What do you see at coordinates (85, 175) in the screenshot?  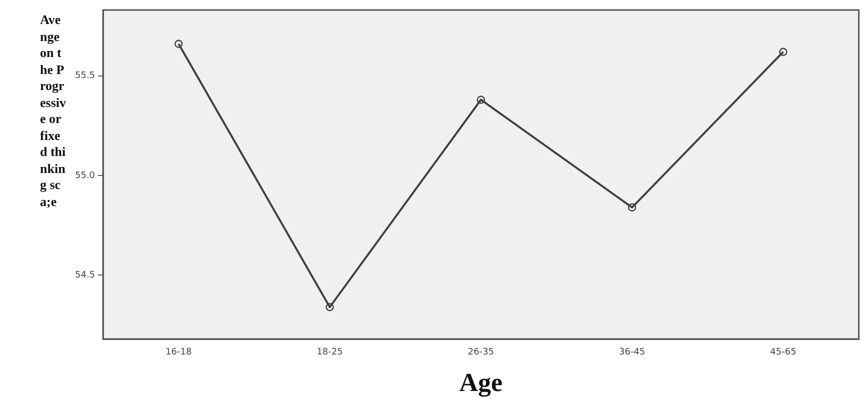 I see `y-tick-label: 55.0` at bounding box center [85, 175].